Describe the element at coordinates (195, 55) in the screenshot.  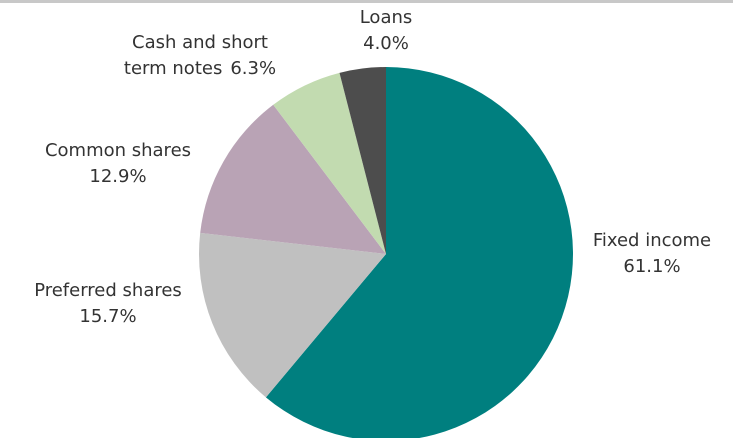
I see `category-label: Cash and short term notes` at that location.